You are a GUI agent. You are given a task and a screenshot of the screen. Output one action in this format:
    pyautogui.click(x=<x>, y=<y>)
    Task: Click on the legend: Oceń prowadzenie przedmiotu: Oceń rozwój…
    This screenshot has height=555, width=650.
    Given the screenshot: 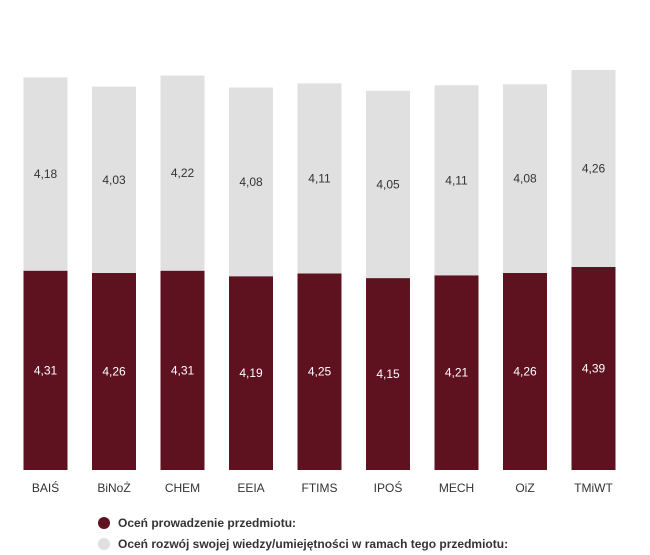 What is the action you would take?
    pyautogui.click(x=303, y=533)
    